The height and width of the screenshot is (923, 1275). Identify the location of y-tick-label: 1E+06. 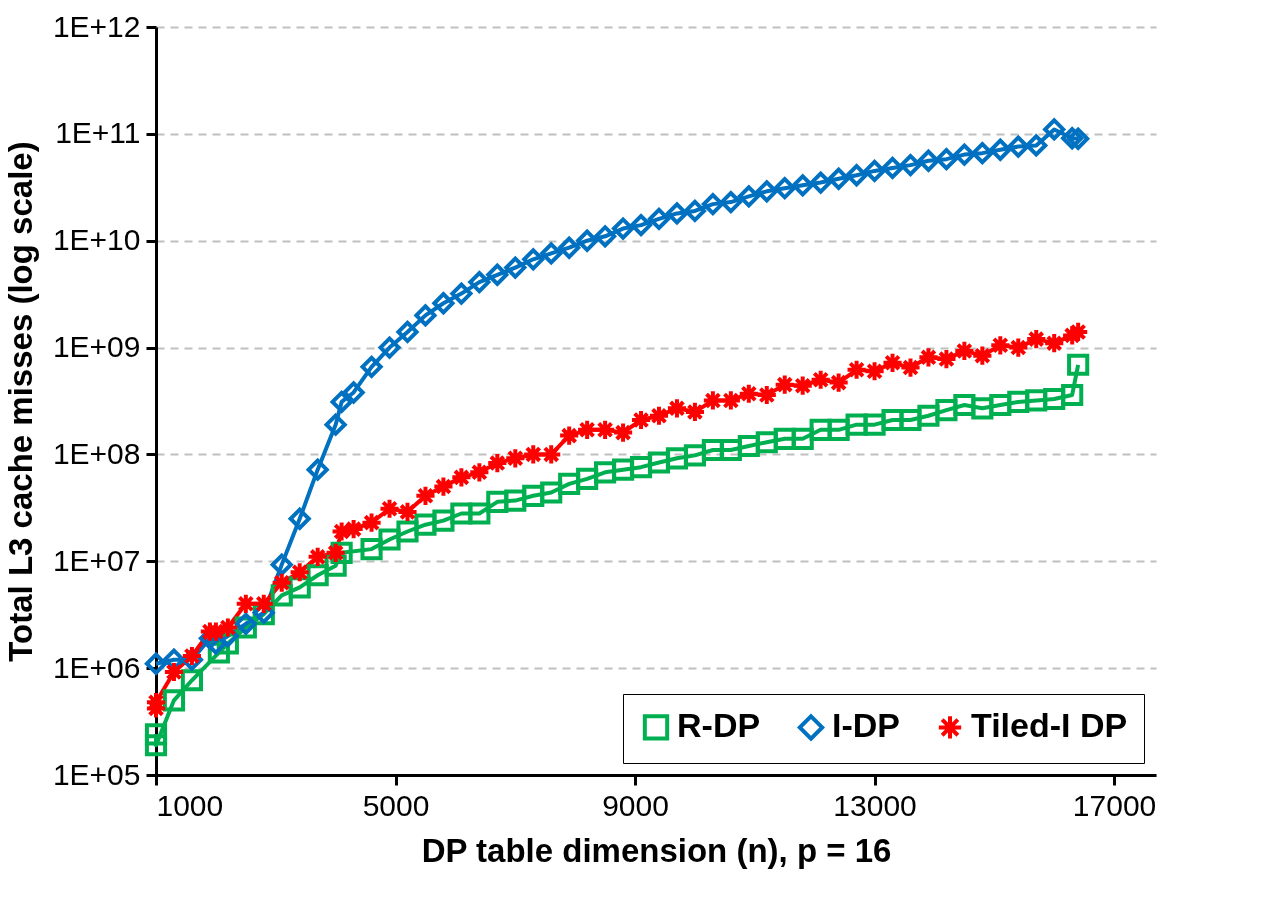
(96, 667).